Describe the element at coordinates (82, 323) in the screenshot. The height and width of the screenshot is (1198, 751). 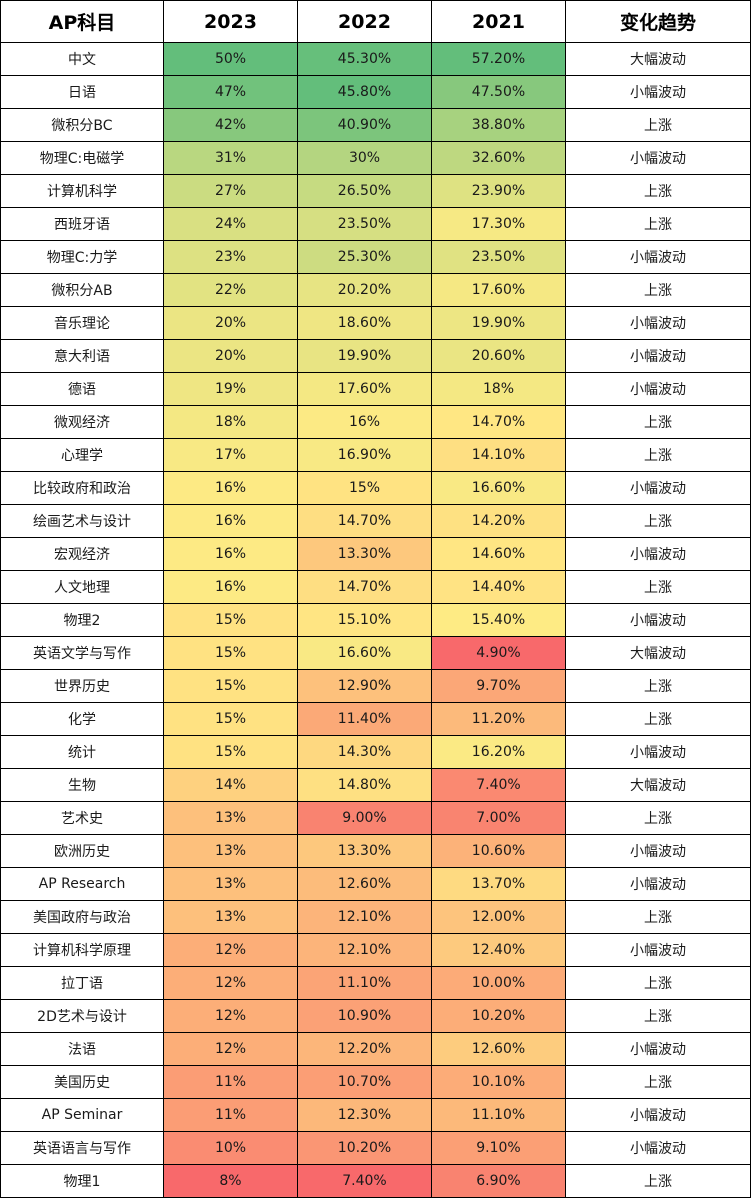
I see `subject-cell: 音乐理论` at that location.